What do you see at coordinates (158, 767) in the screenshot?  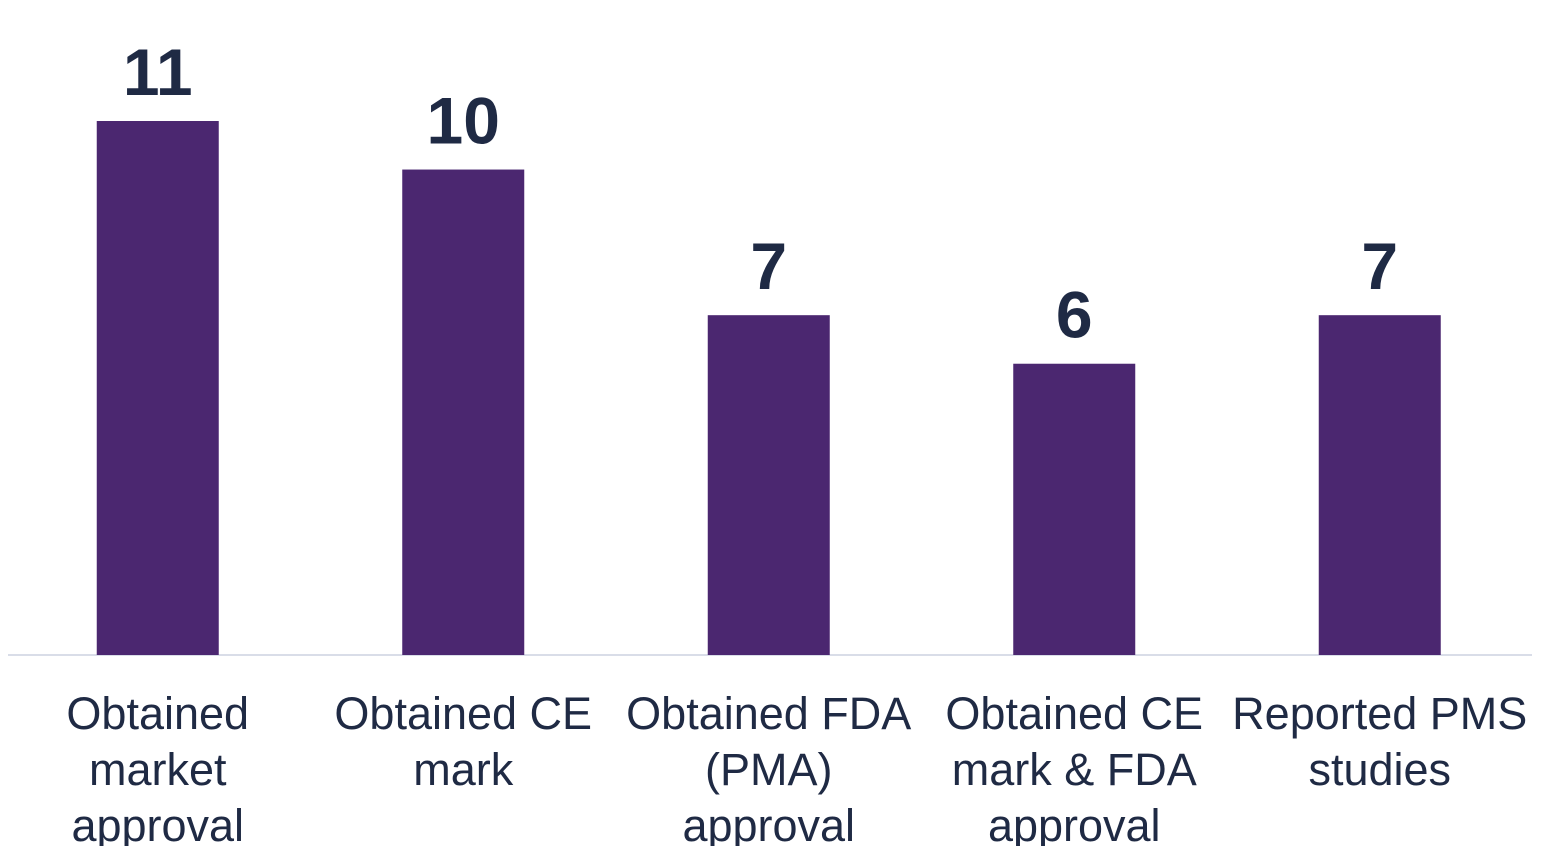 I see `x-tick-label: Obtained market approval` at bounding box center [158, 767].